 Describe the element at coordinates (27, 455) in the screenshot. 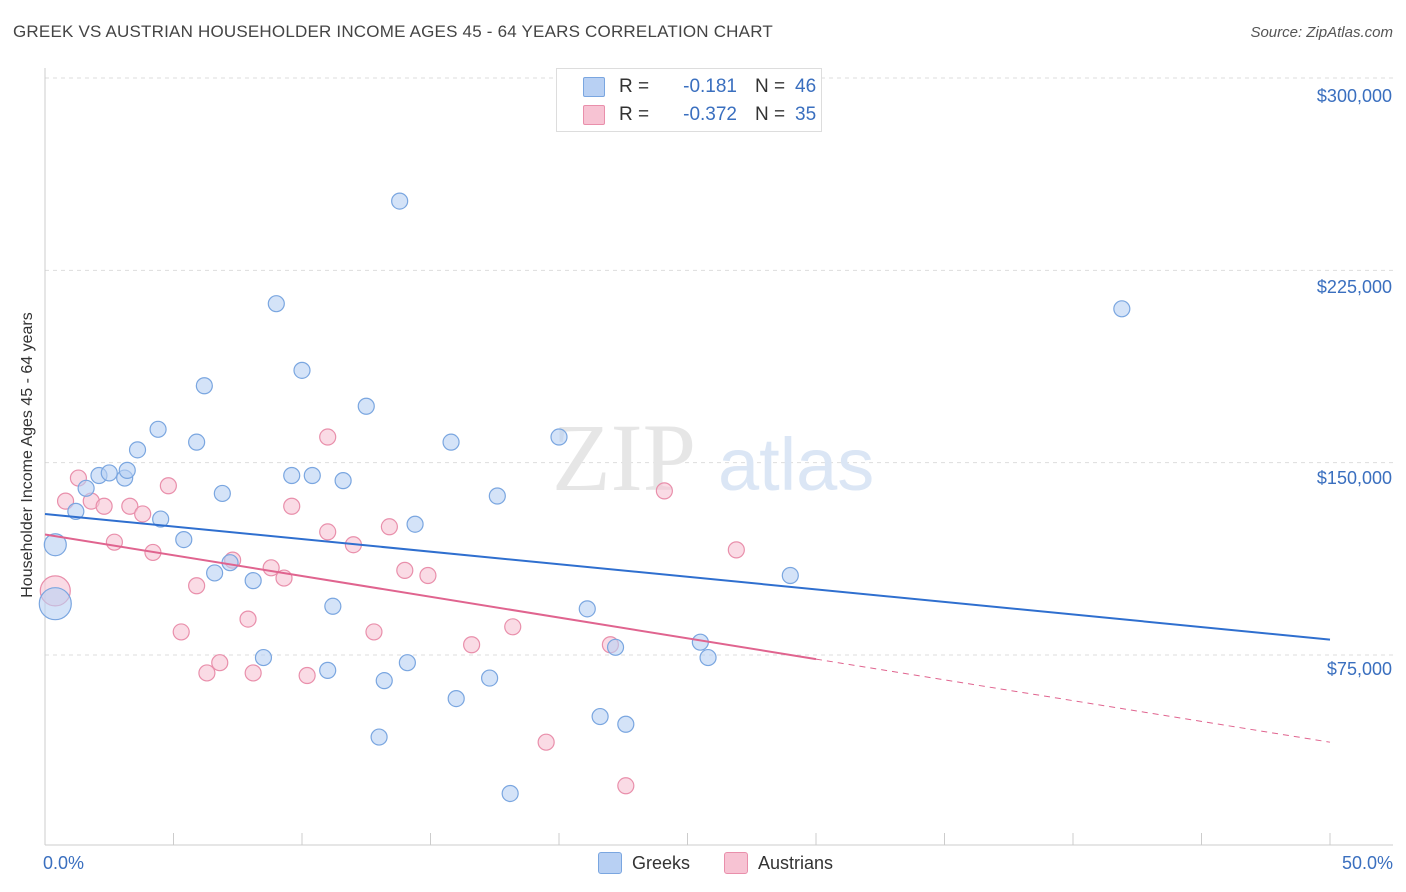

I see `y-axis-label: Householder Income Ages 45 - 64 years` at that location.